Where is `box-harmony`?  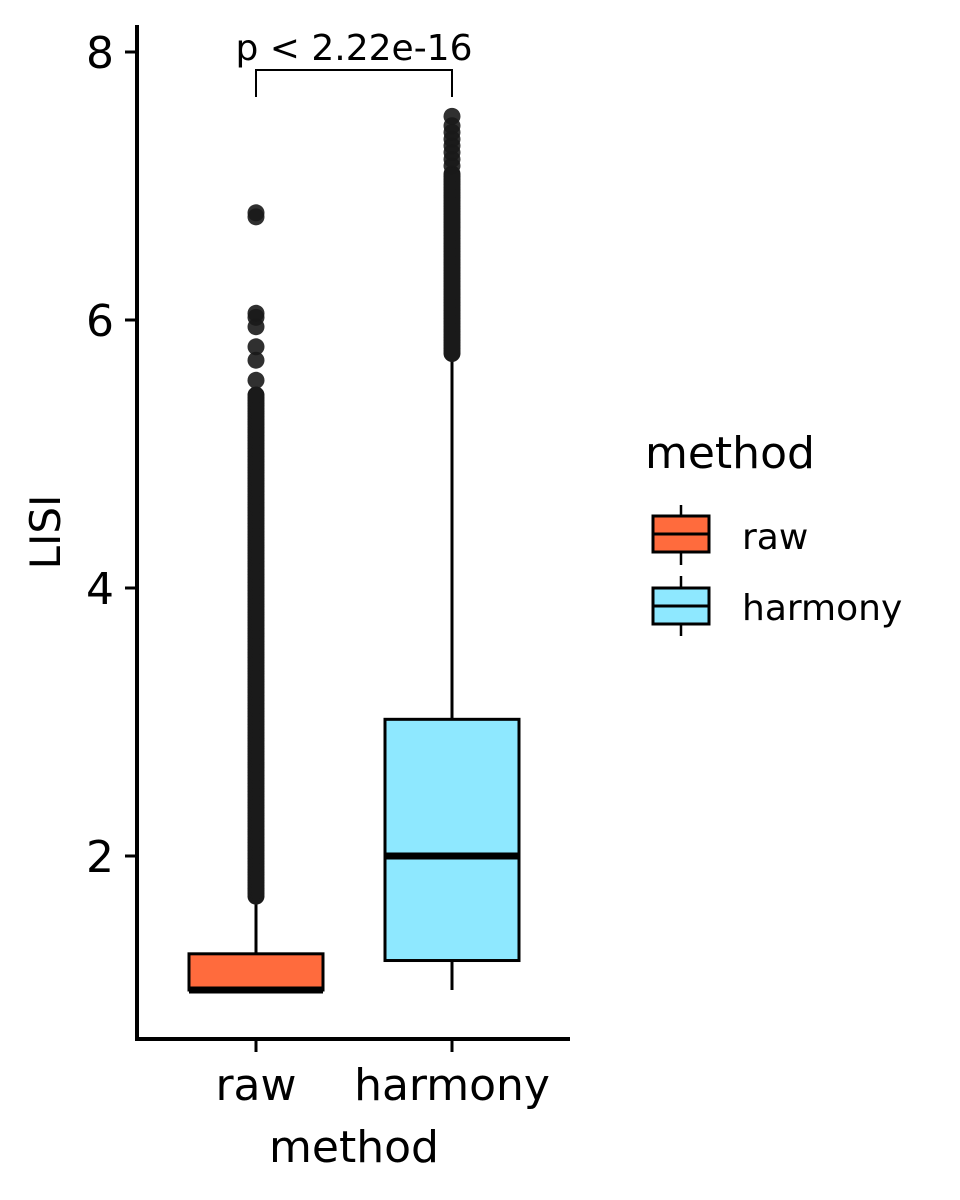 box-harmony is located at coordinates (452, 548).